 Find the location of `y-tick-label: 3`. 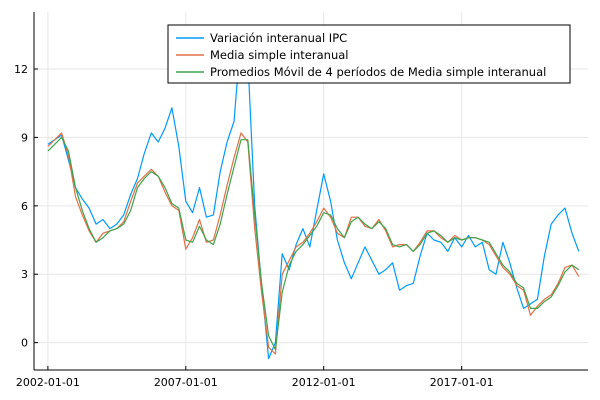

y-tick-label: 3 is located at coordinates (24, 274).